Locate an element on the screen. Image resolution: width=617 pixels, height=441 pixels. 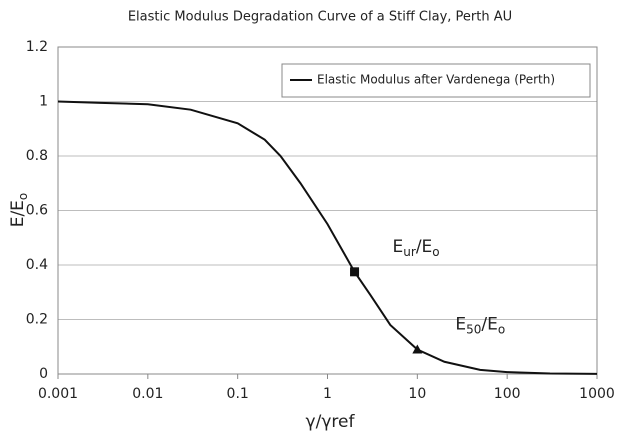
marker-square is located at coordinates (355, 272).